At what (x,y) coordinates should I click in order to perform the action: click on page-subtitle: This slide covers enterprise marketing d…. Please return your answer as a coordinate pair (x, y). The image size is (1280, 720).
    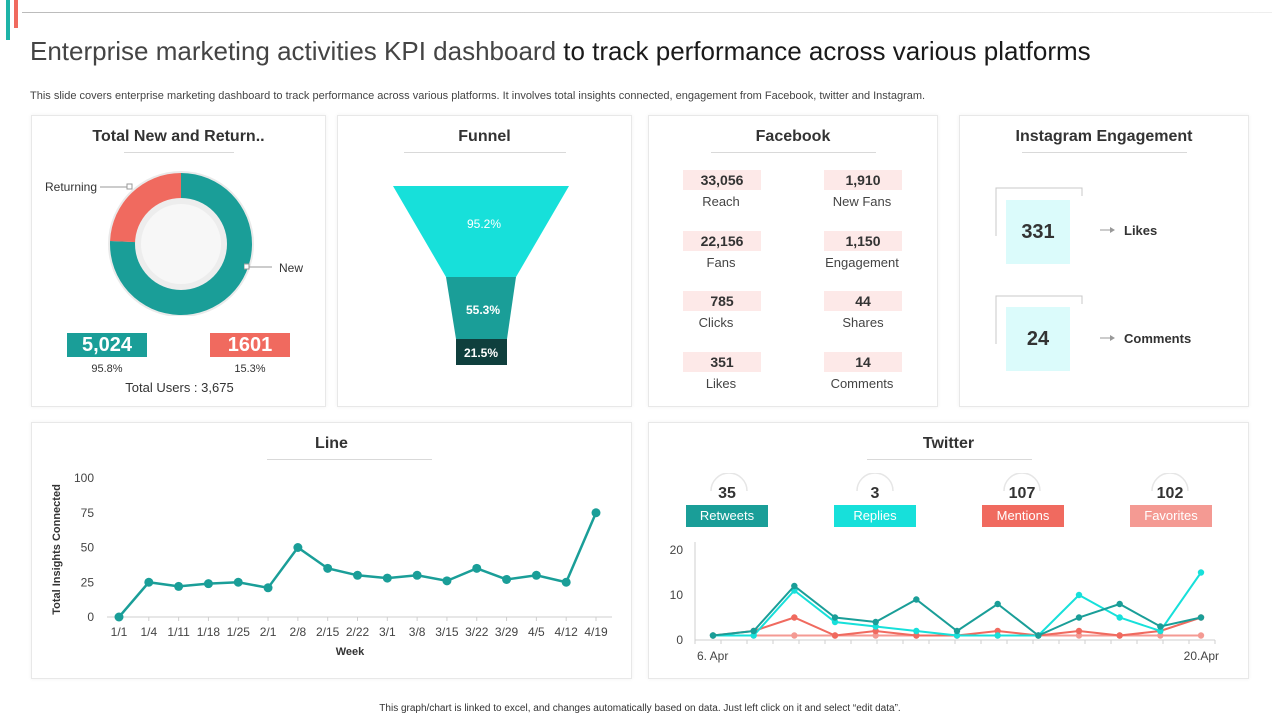
    Looking at the image, I should click on (478, 96).